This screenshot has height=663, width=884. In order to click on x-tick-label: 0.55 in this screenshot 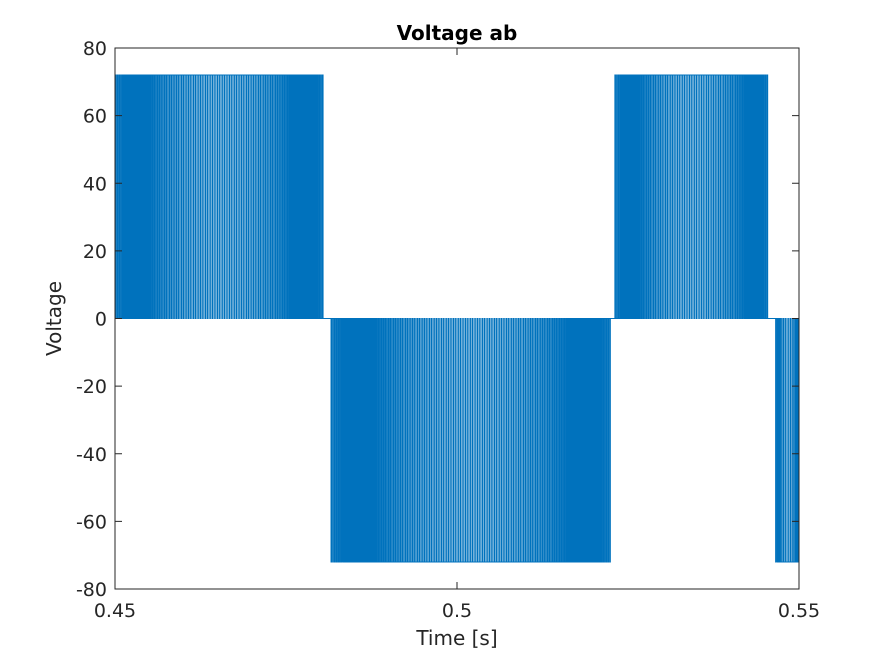, I will do `click(799, 611)`.